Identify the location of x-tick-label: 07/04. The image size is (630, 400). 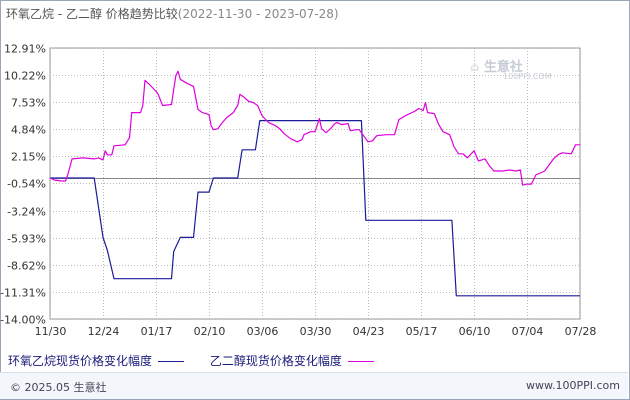
(528, 331).